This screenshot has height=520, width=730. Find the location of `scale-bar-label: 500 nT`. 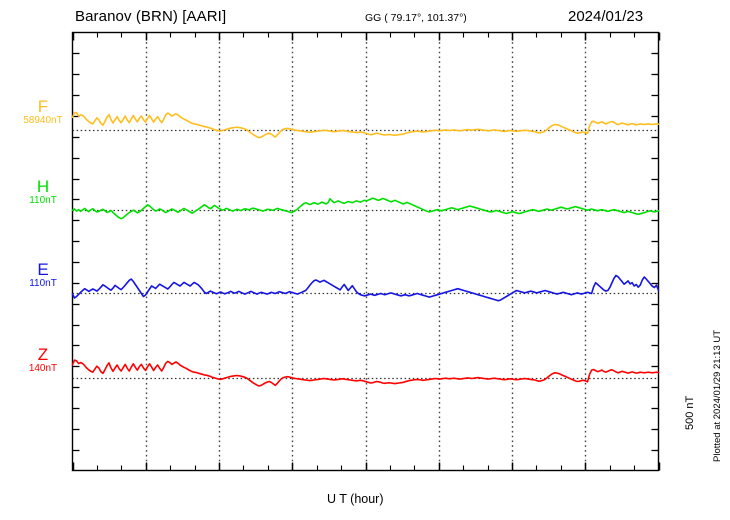

scale-bar-label: 500 nT is located at coordinates (690, 412).